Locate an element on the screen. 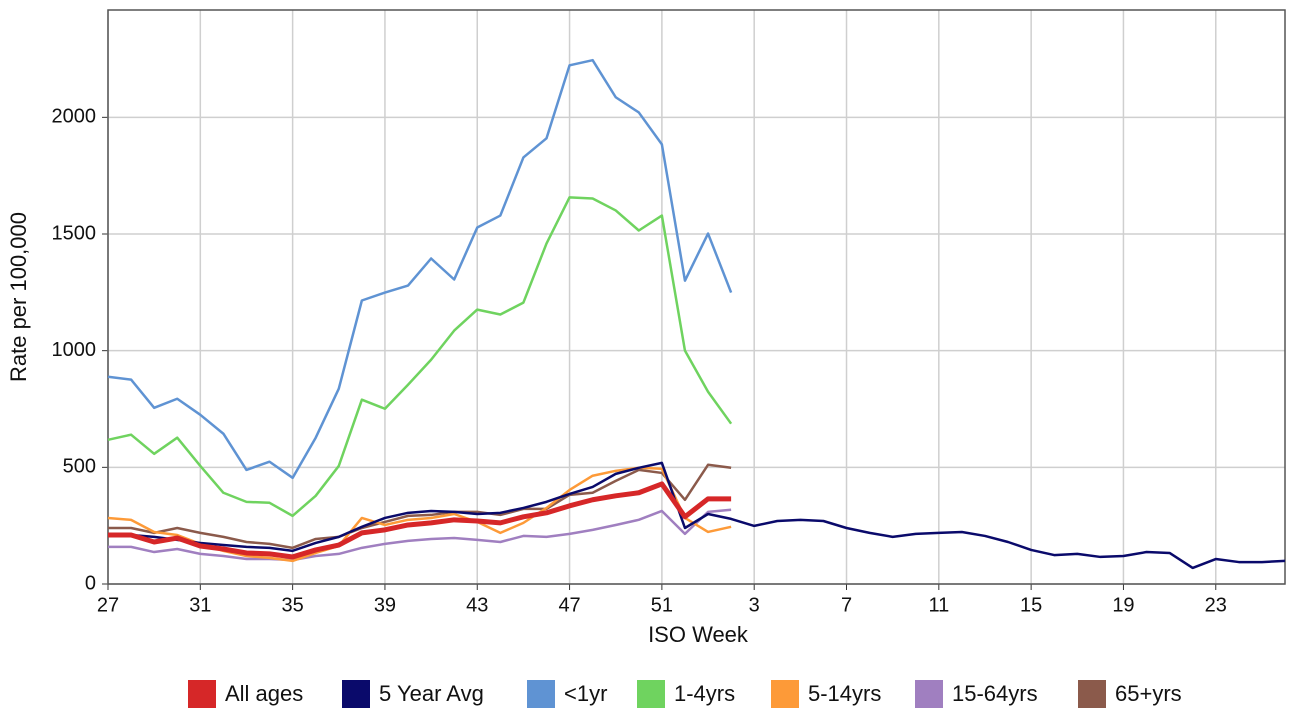  x-tick-label: 47 is located at coordinates (569, 605).